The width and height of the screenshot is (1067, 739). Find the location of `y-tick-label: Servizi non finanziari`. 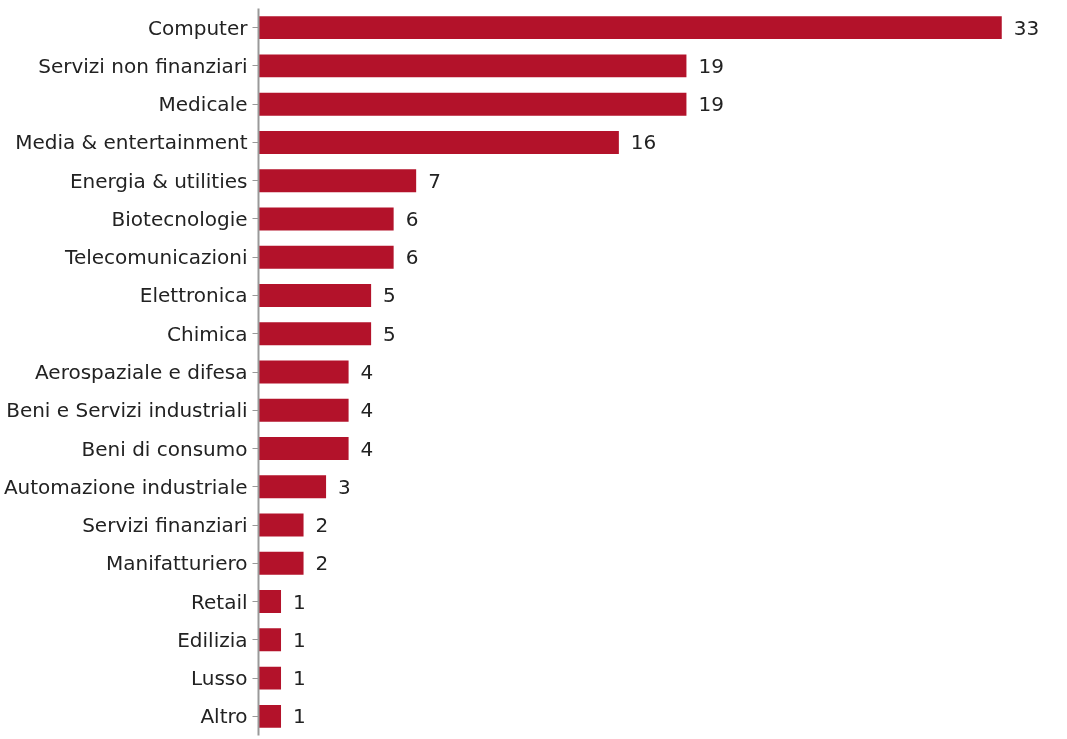

y-tick-label: Servizi non finanziari is located at coordinates (143, 65).